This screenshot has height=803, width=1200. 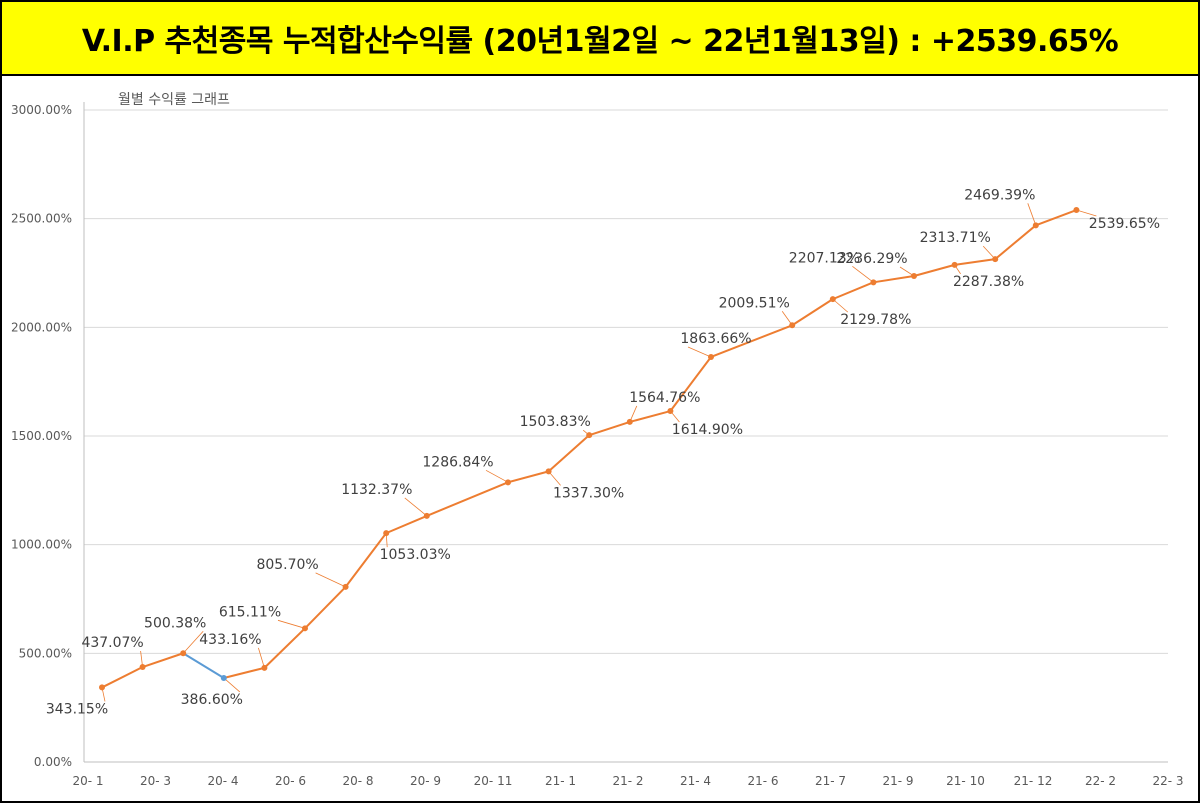 What do you see at coordinates (290, 781) in the screenshot?
I see `x-tick-label: 20- 6` at bounding box center [290, 781].